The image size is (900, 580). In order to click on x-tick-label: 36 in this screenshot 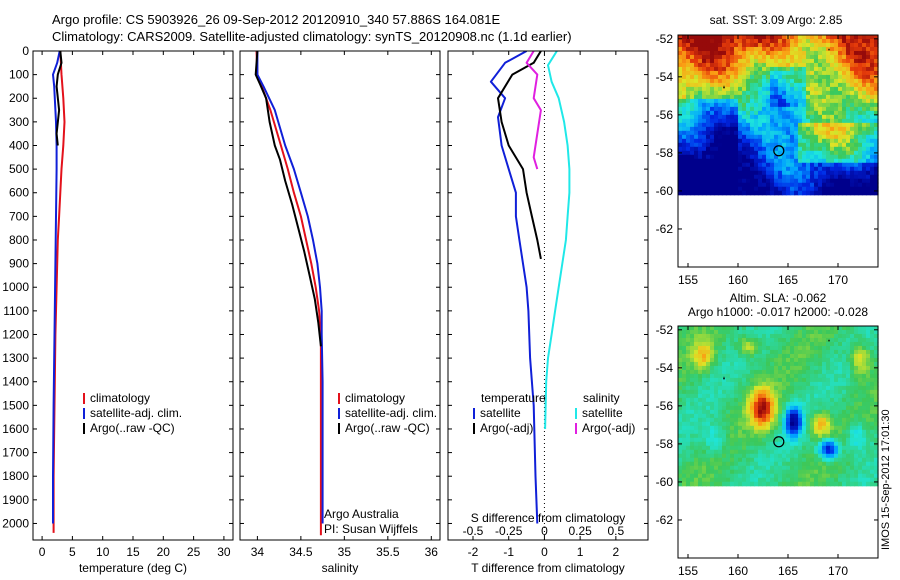, I will do `click(432, 552)`.